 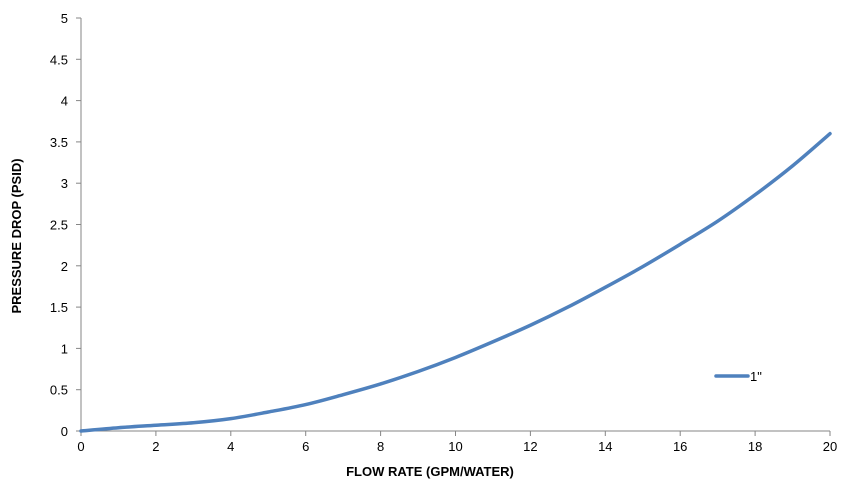 I want to click on x-tick-label: 18, so click(x=755, y=446).